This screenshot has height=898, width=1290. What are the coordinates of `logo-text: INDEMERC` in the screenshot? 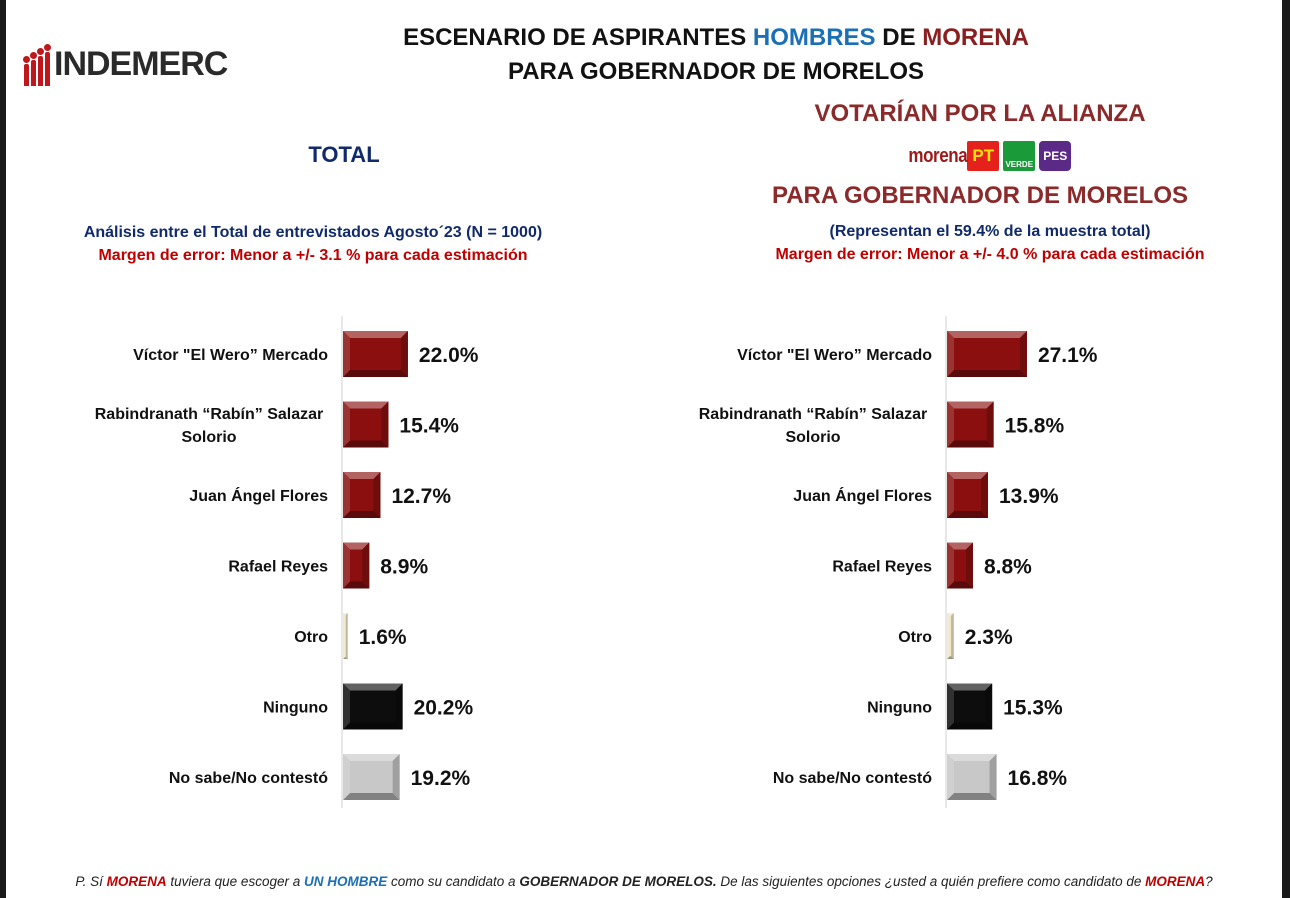 It's located at (141, 63).